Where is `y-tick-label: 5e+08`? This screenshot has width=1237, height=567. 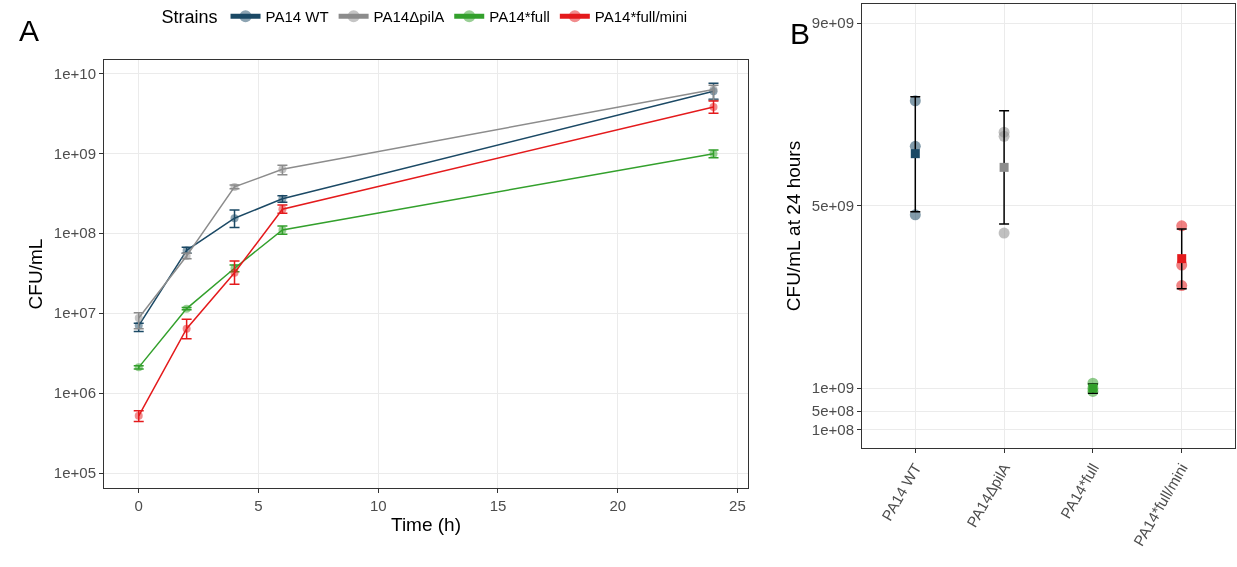
y-tick-label: 5e+08 is located at coordinates (832, 411).